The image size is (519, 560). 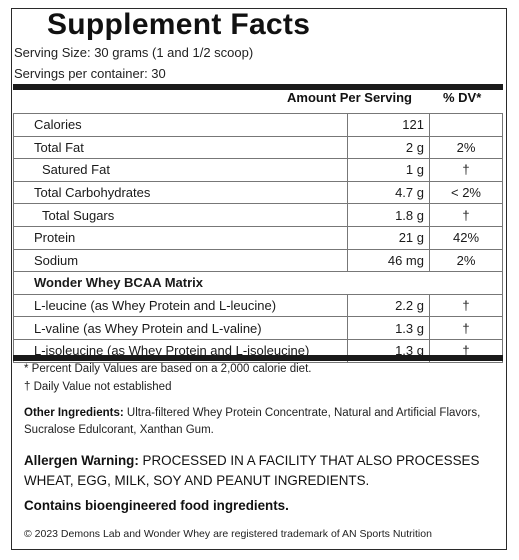 What do you see at coordinates (74, 413) in the screenshot?
I see `ingredients-label: Other Ingredients:` at bounding box center [74, 413].